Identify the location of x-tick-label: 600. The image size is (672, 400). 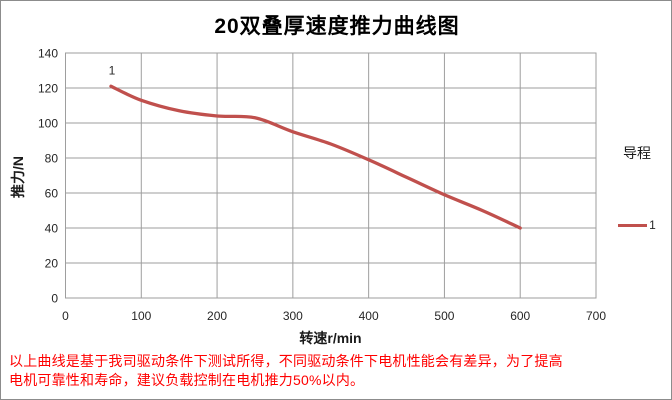
(520, 316).